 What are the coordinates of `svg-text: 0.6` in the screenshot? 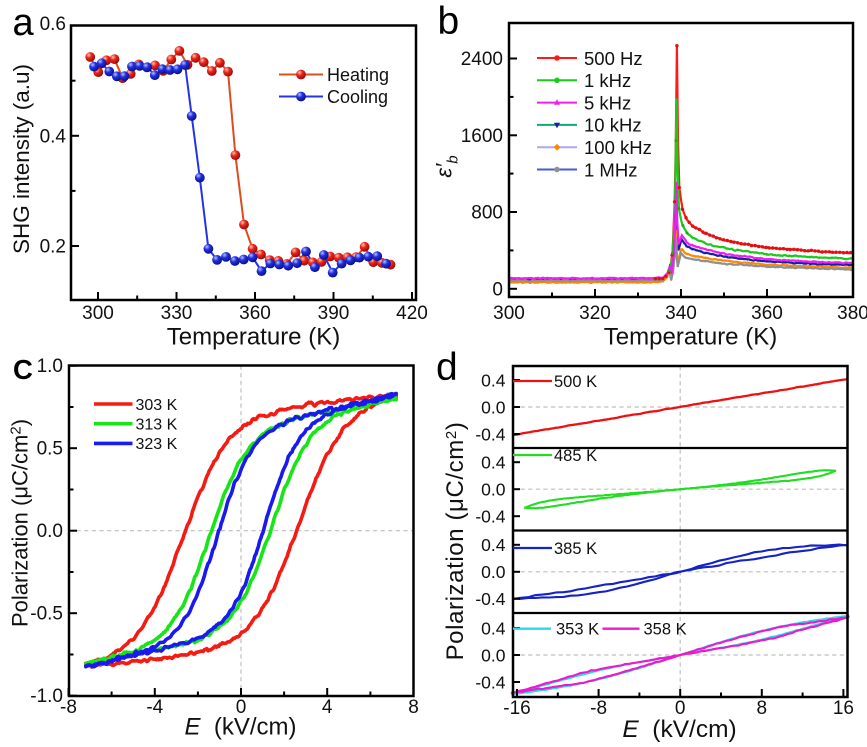 It's located at (53, 24).